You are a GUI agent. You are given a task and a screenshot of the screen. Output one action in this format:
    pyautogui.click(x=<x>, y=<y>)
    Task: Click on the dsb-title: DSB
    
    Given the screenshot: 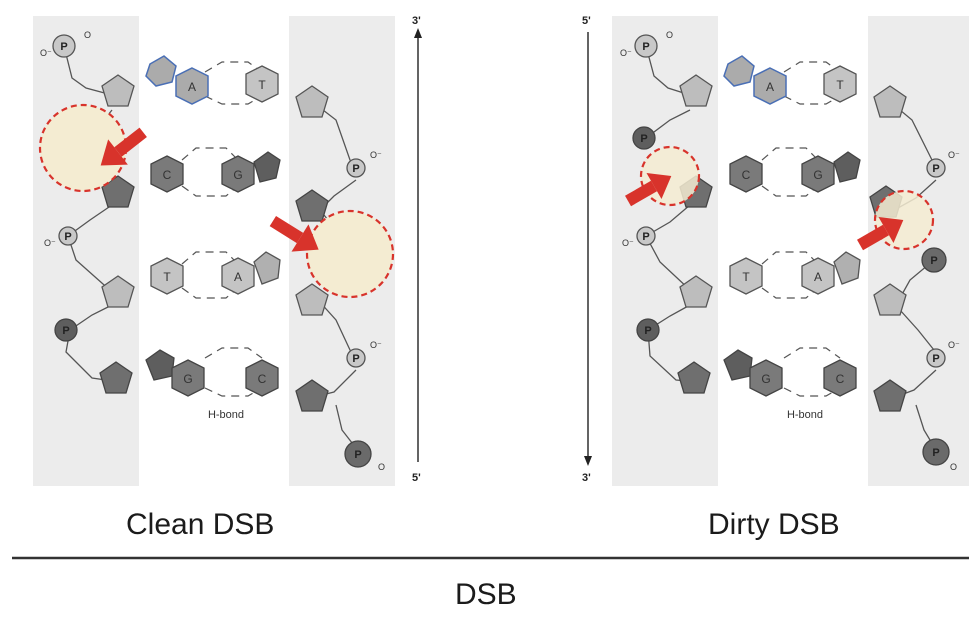 What is the action you would take?
    pyautogui.click(x=486, y=594)
    